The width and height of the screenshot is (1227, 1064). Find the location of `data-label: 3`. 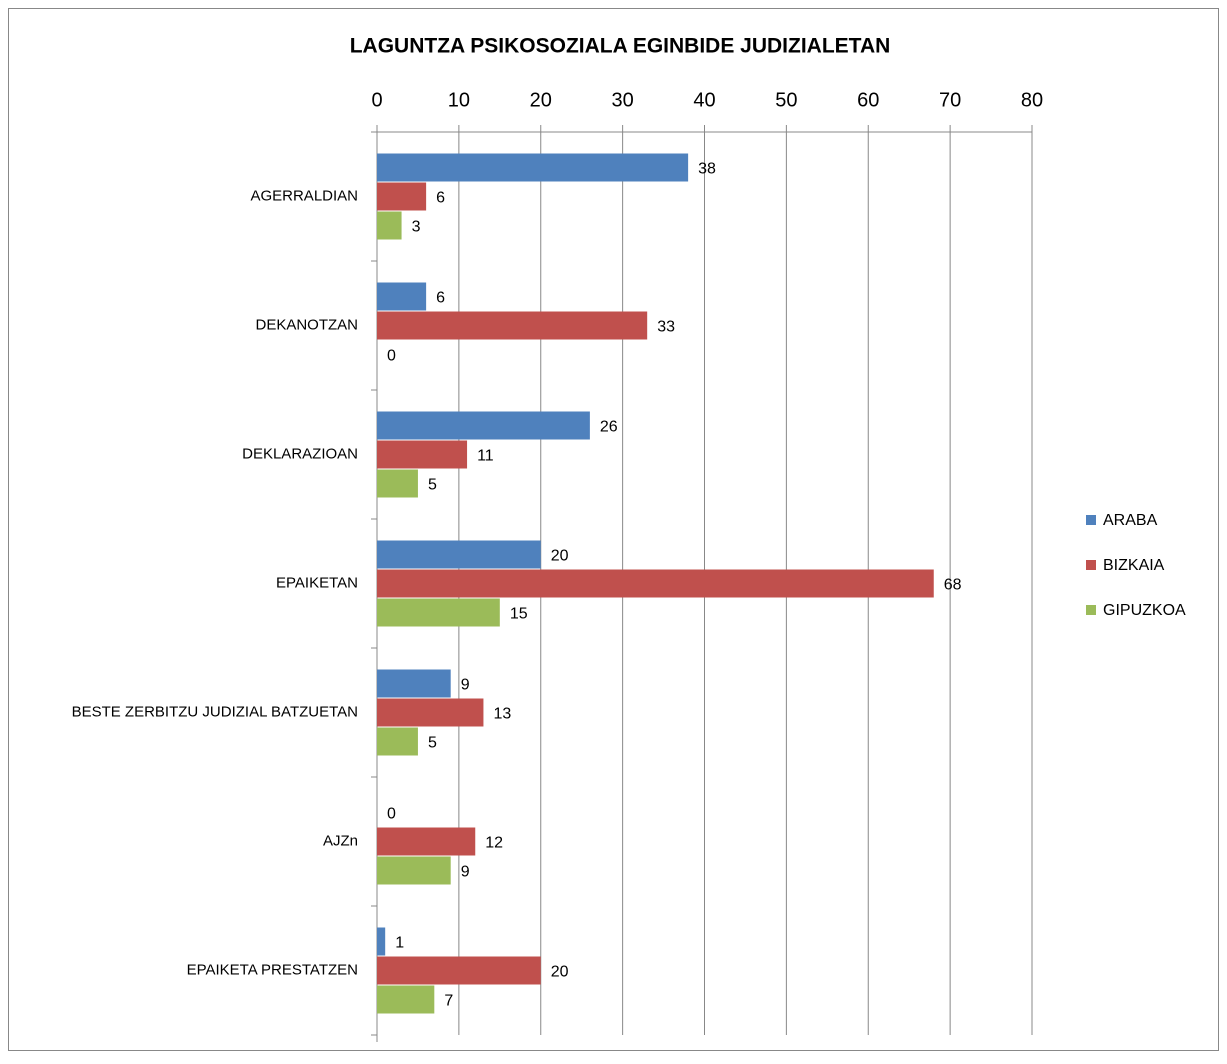

data-label: 3 is located at coordinates (416, 227).